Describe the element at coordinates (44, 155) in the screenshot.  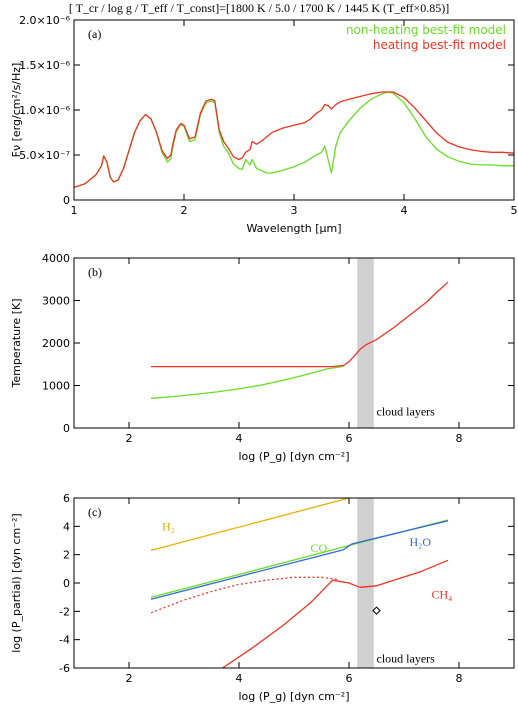
I see `y-tick-label: 5.0×10⁻⁷` at that location.